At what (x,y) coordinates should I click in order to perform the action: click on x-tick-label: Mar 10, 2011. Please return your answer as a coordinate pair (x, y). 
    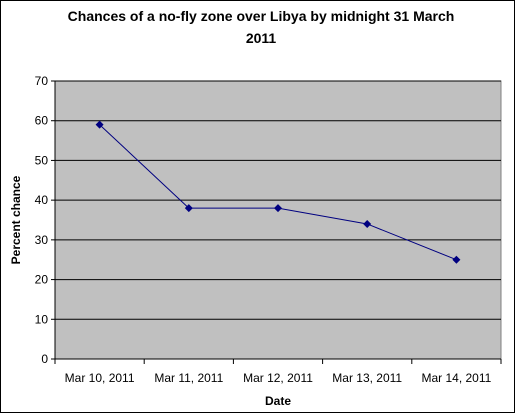
    Looking at the image, I should click on (100, 378).